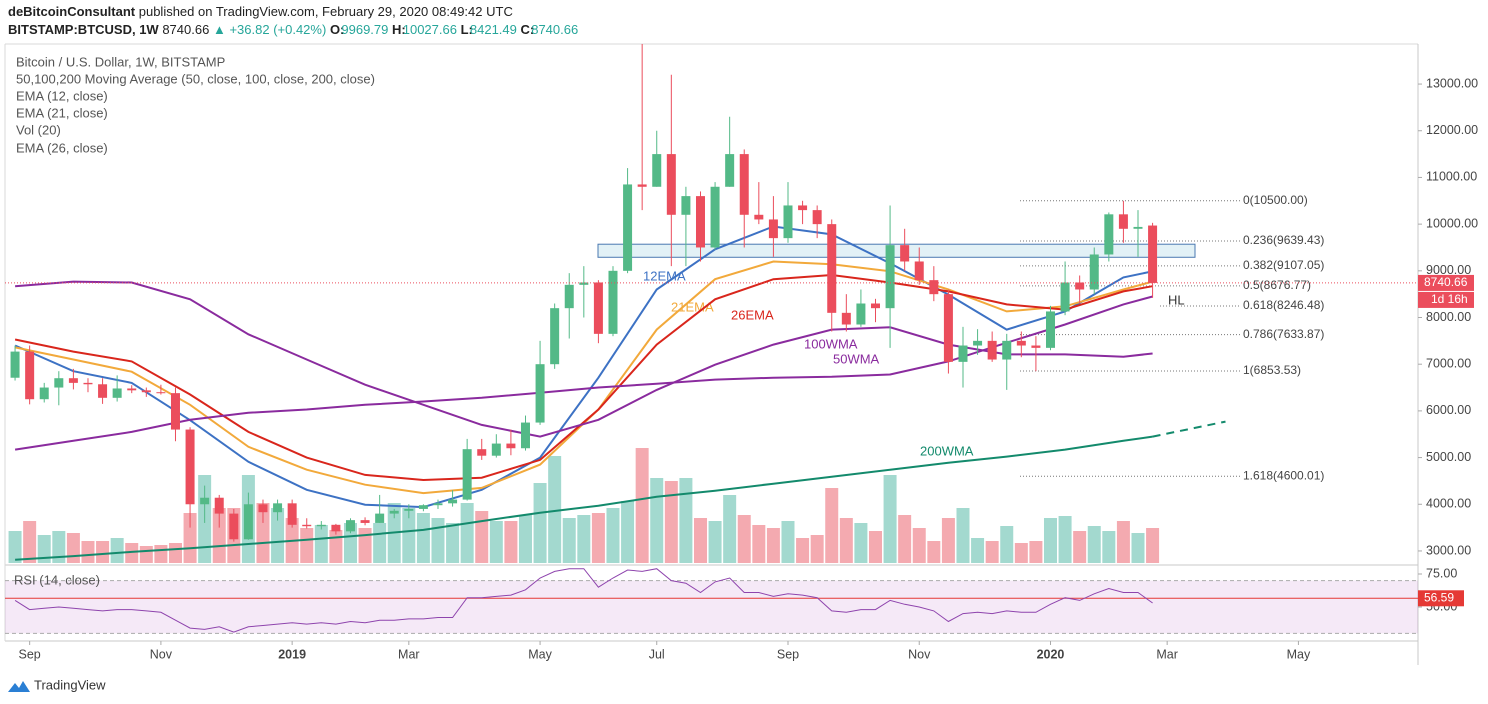 The height and width of the screenshot is (704, 1488). Describe the element at coordinates (1283, 334) in the screenshot. I see `fib-label: 0.786(7633.87)` at that location.